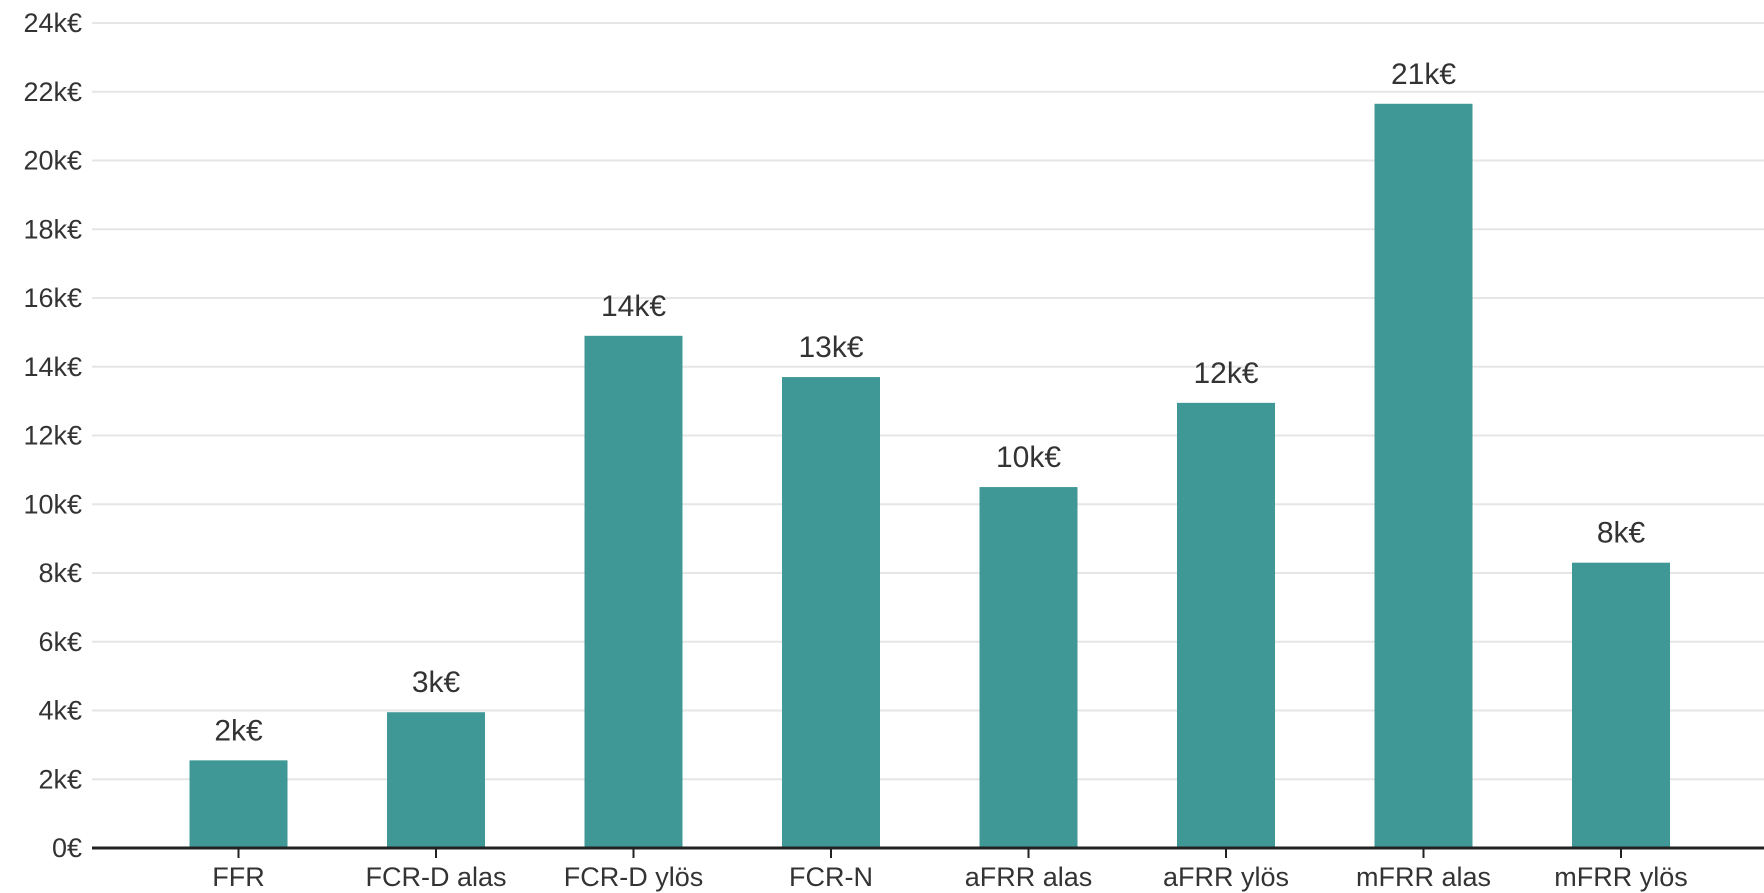 Image resolution: width=1764 pixels, height=893 pixels. I want to click on y-tick-label: 12k€, so click(52, 436).